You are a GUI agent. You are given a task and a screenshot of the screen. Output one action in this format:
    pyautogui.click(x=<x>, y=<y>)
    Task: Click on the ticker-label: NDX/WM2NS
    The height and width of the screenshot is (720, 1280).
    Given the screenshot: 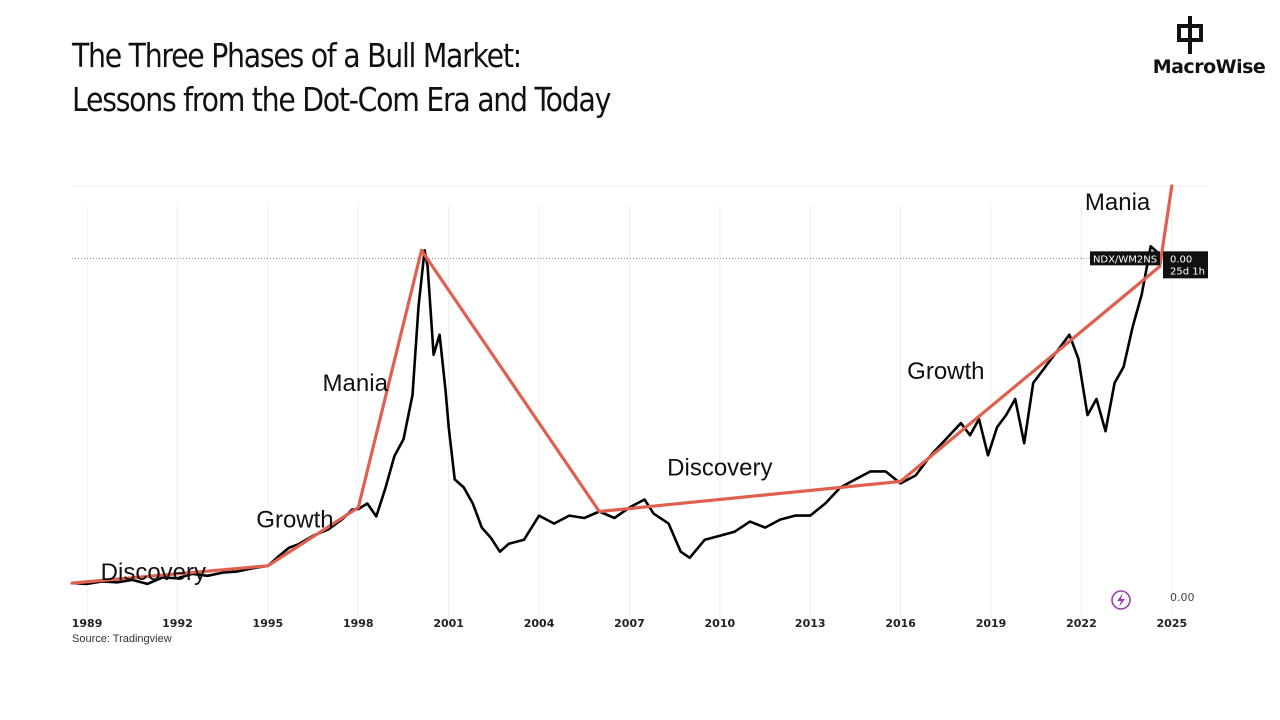 What is the action you would take?
    pyautogui.click(x=1125, y=259)
    